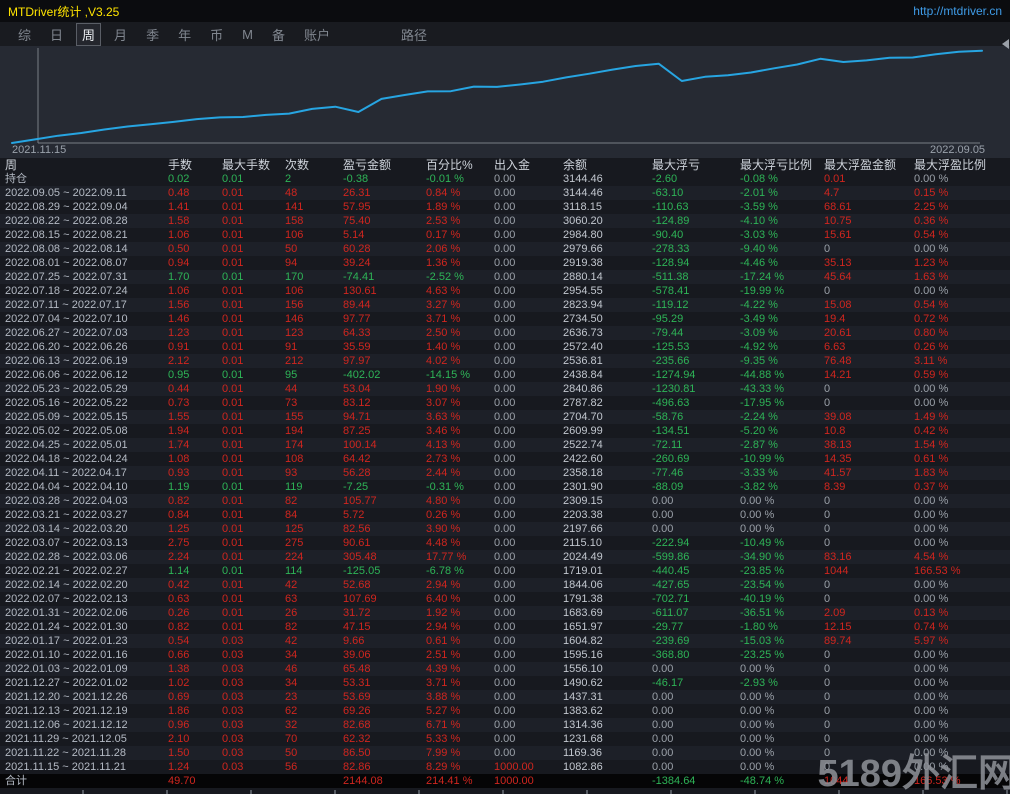 Image resolution: width=1010 pixels, height=794 pixels. I want to click on menu-item-7: M, so click(247, 34).